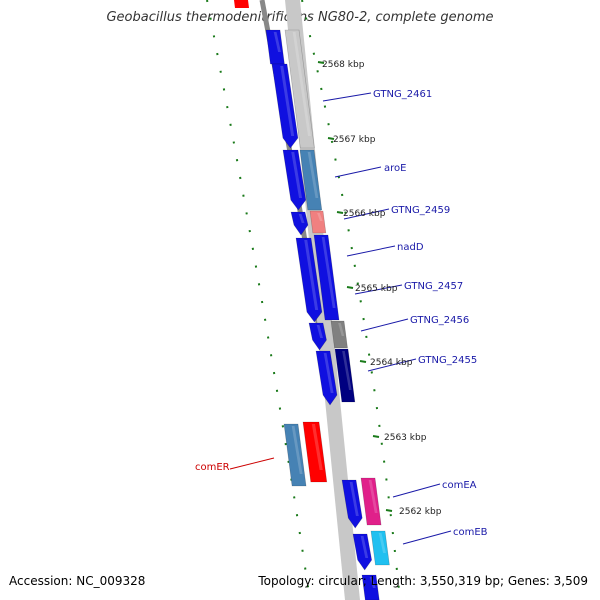 The height and width of the screenshot is (600, 600). Describe the element at coordinates (347, 370) in the screenshot. I see `cds-gene-right-navy-shade` at that location.